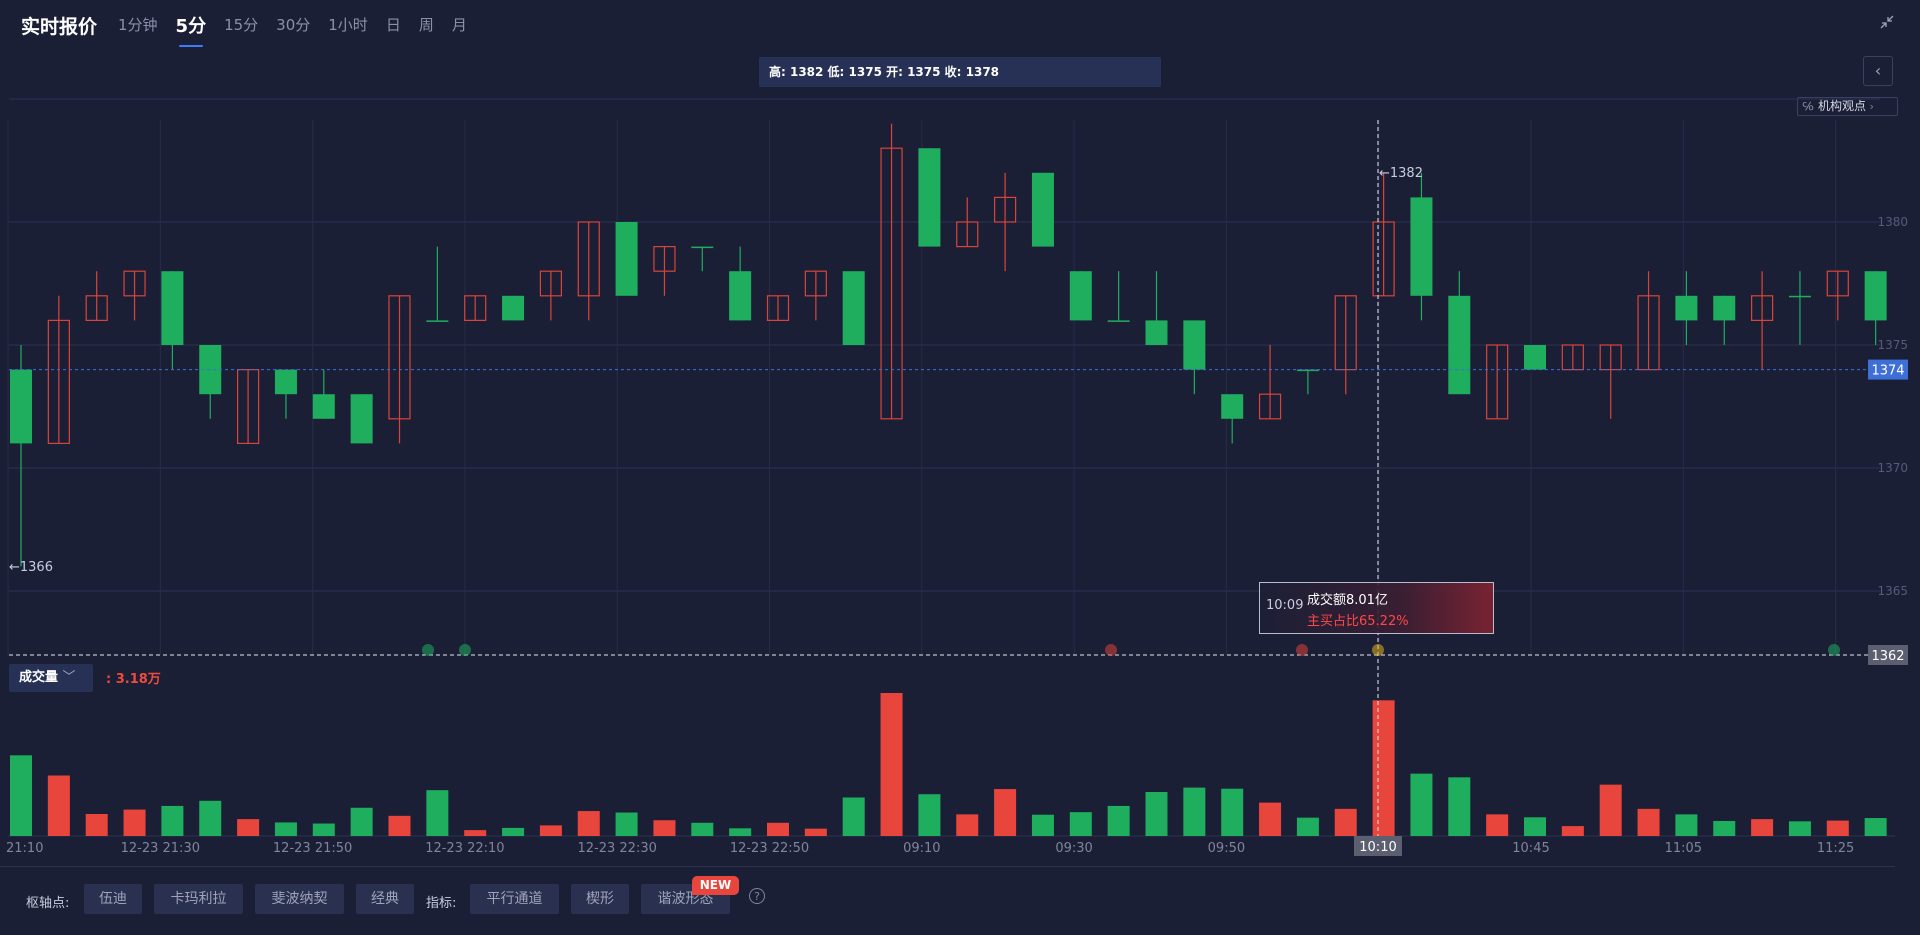 The image size is (1920, 935). Describe the element at coordinates (426, 25) in the screenshot. I see `tab-week: 周` at that location.